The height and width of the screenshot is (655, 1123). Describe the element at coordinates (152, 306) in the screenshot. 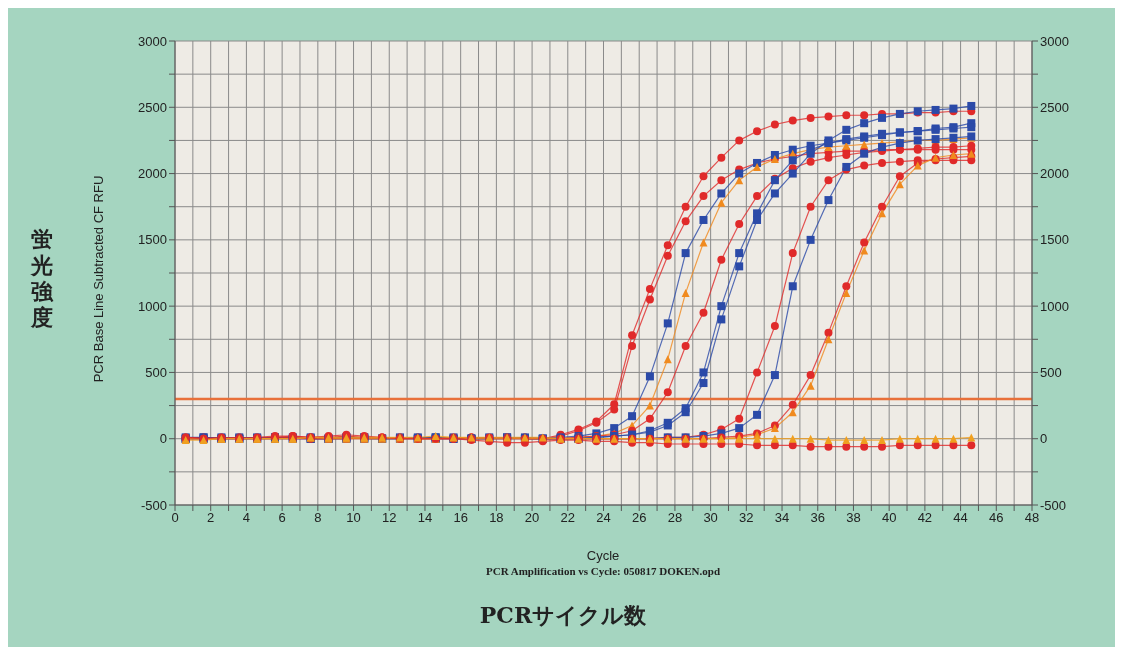

I see `y-tick-label: 1000` at that location.